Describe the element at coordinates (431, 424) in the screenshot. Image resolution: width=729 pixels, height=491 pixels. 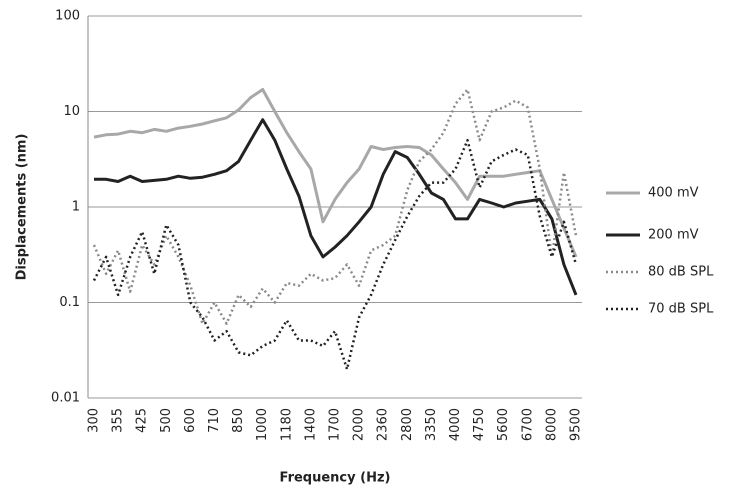
I see `x-tick-label: 3350` at that location.